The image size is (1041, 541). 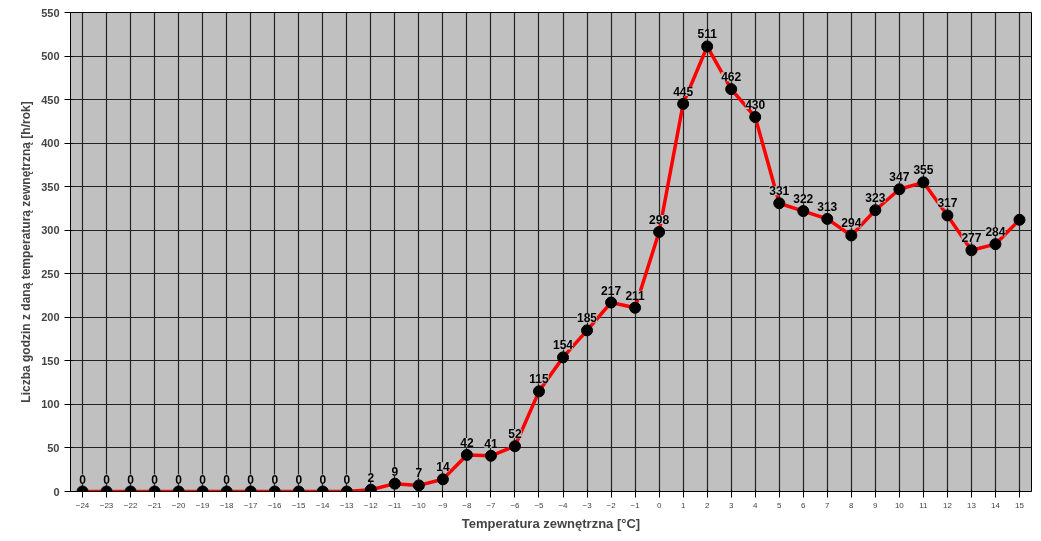 I want to click on x-tick-label: 10, so click(x=899, y=505).